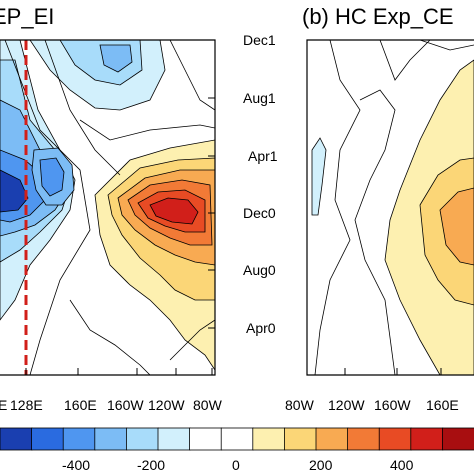  Describe the element at coordinates (14, 191) in the screenshot. I see `neg-region-core2` at that location.